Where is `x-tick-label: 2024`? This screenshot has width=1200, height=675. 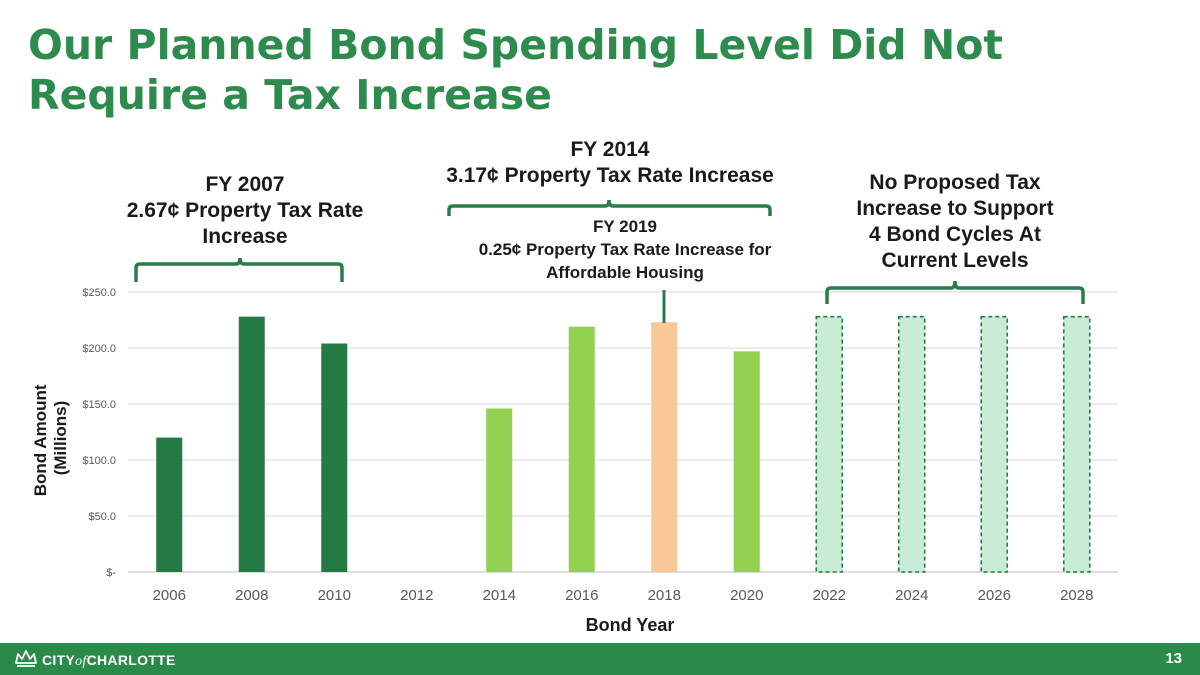
x-tick-label: 2024 is located at coordinates (911, 595).